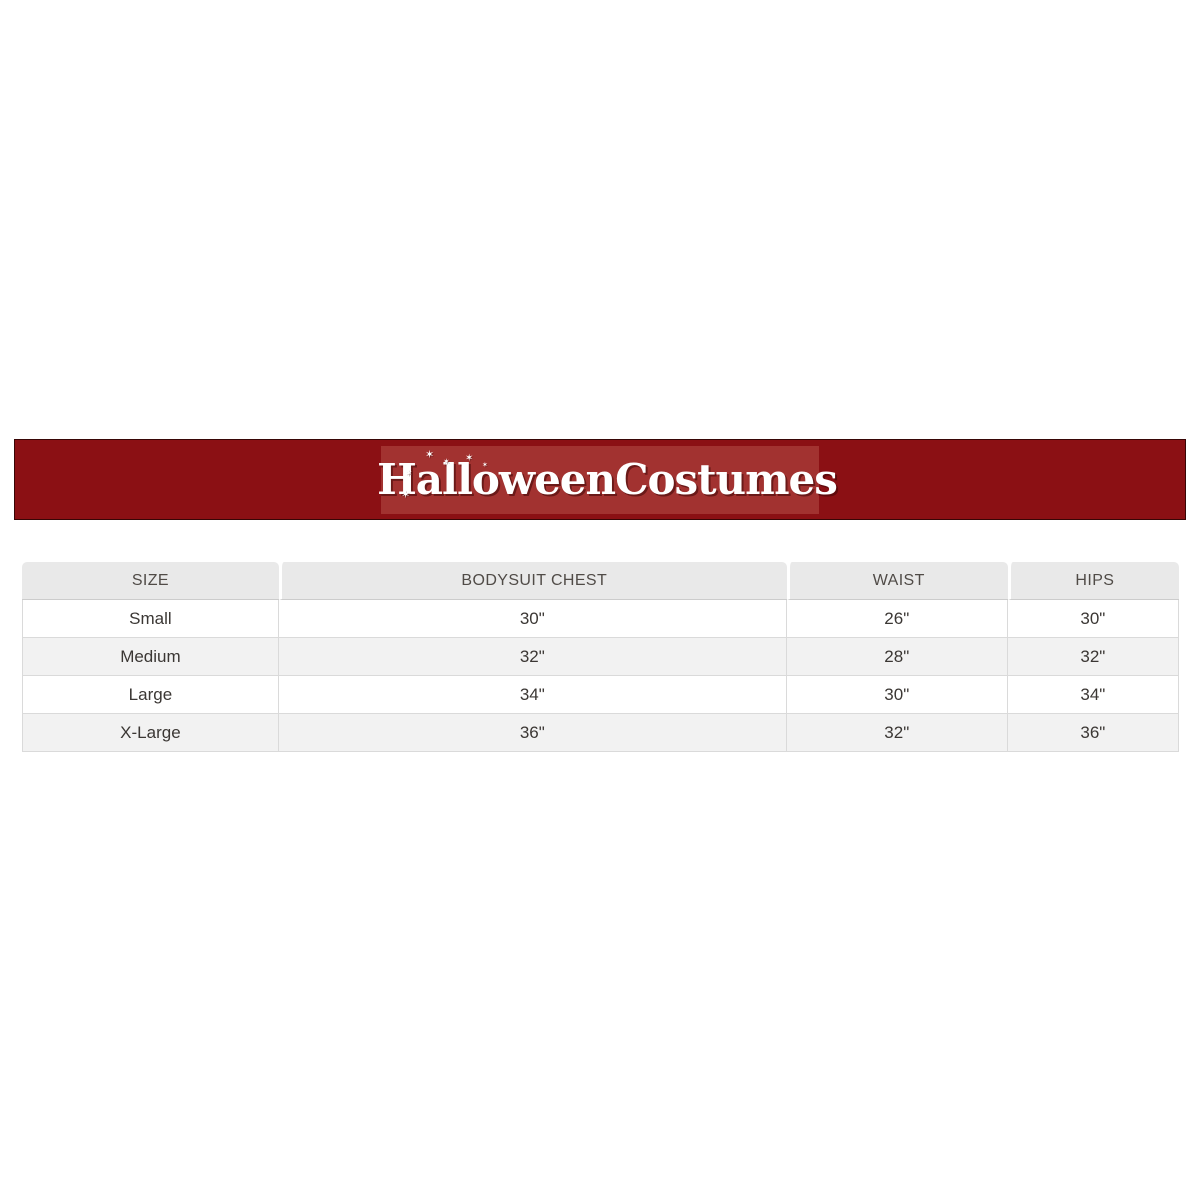 The height and width of the screenshot is (1200, 1200). I want to click on size-chart-header-row: SIZE BODYSUIT CHEST WAIST HIPS, so click(600, 581).